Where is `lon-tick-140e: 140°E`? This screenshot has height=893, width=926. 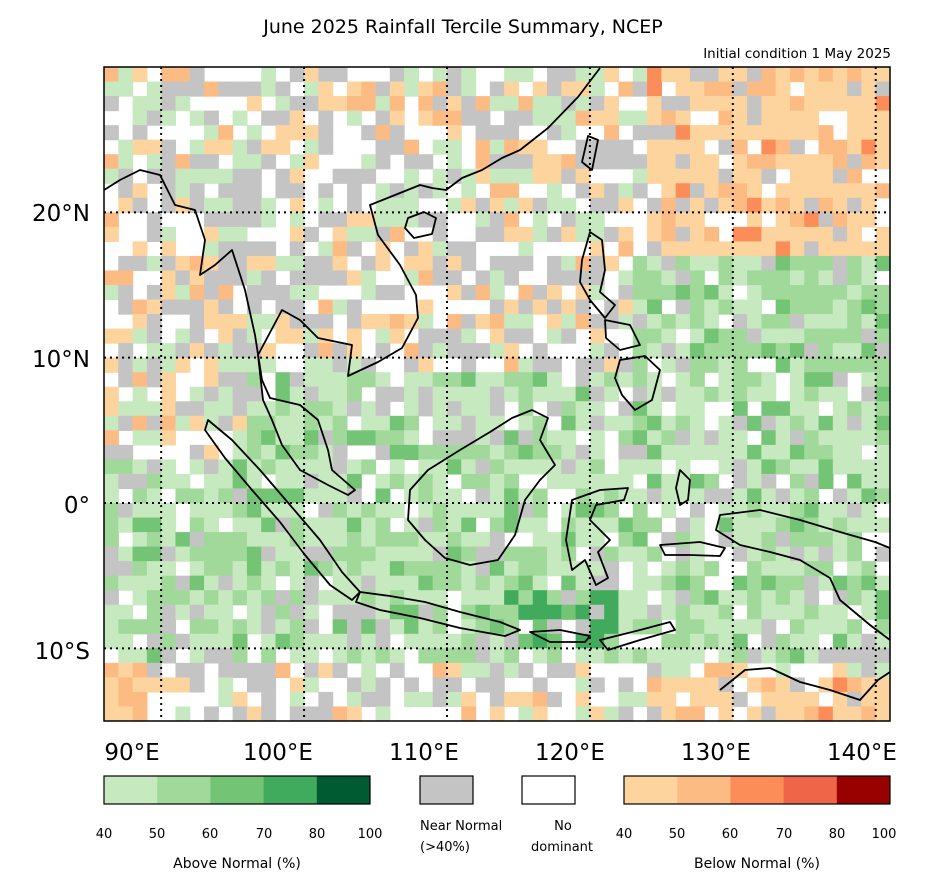 lon-tick-140e: 140°E is located at coordinates (862, 753).